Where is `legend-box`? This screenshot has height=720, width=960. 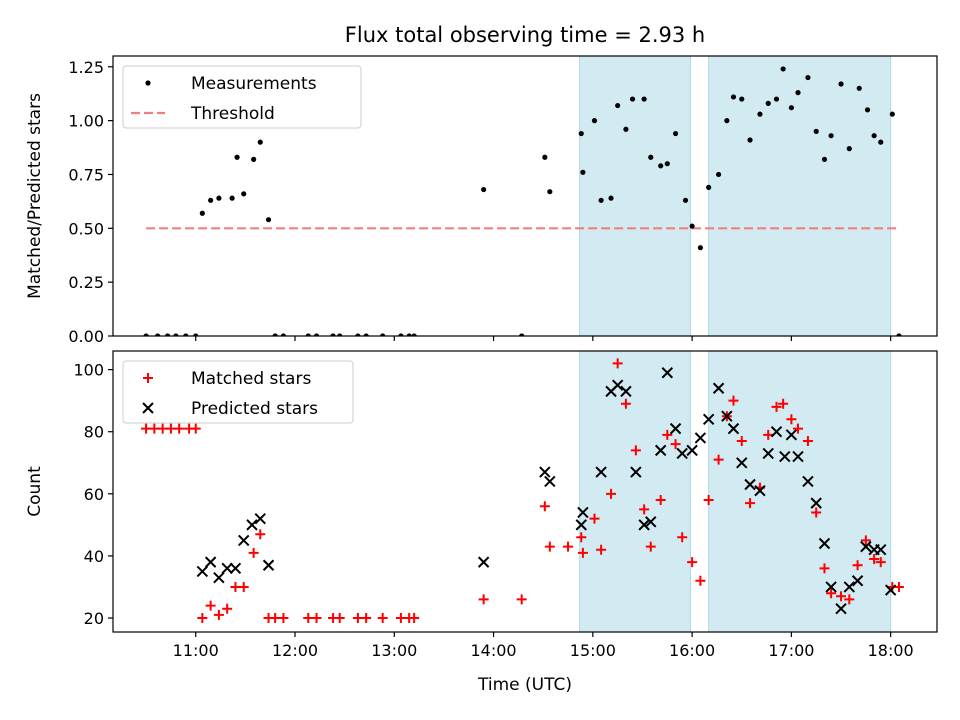 legend-box is located at coordinates (242, 97).